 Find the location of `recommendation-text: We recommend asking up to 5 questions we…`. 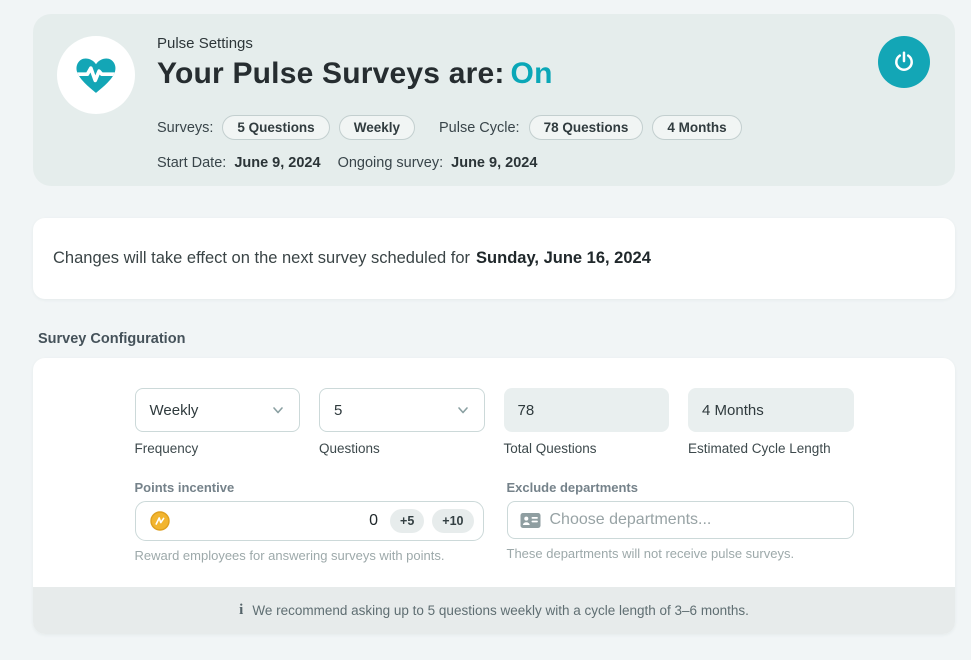

recommendation-text: We recommend asking up to 5 questions we… is located at coordinates (500, 610).